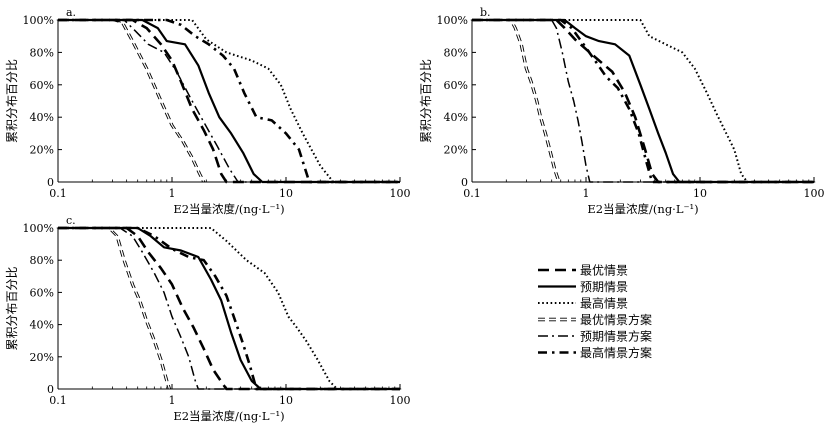  Describe the element at coordinates (616, 336) in the screenshot. I see `legend-label: 预期情景方案` at that location.